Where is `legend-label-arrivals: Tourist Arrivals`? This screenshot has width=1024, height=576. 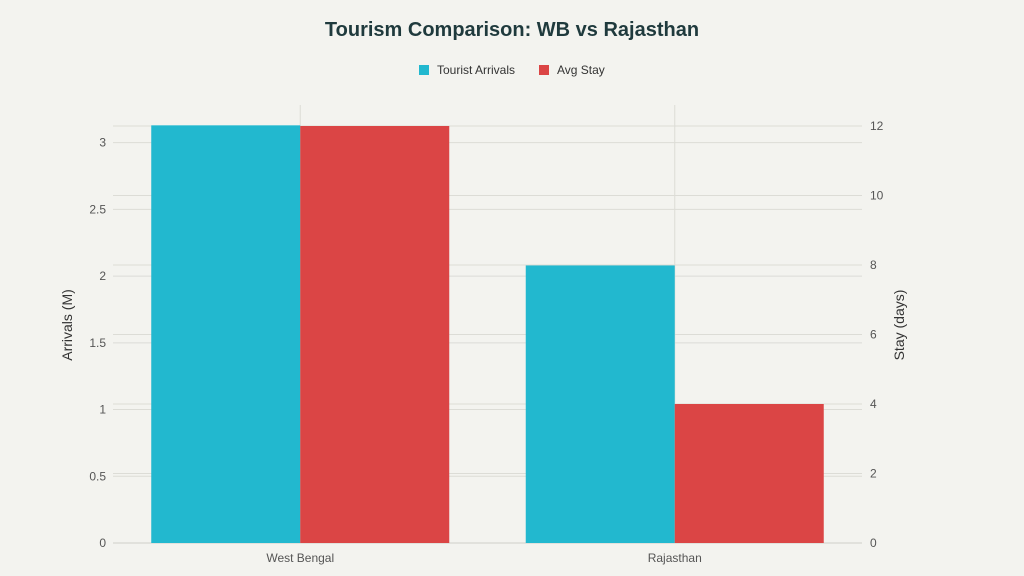
legend-label-arrivals: Tourist Arrivals is located at coordinates (476, 70).